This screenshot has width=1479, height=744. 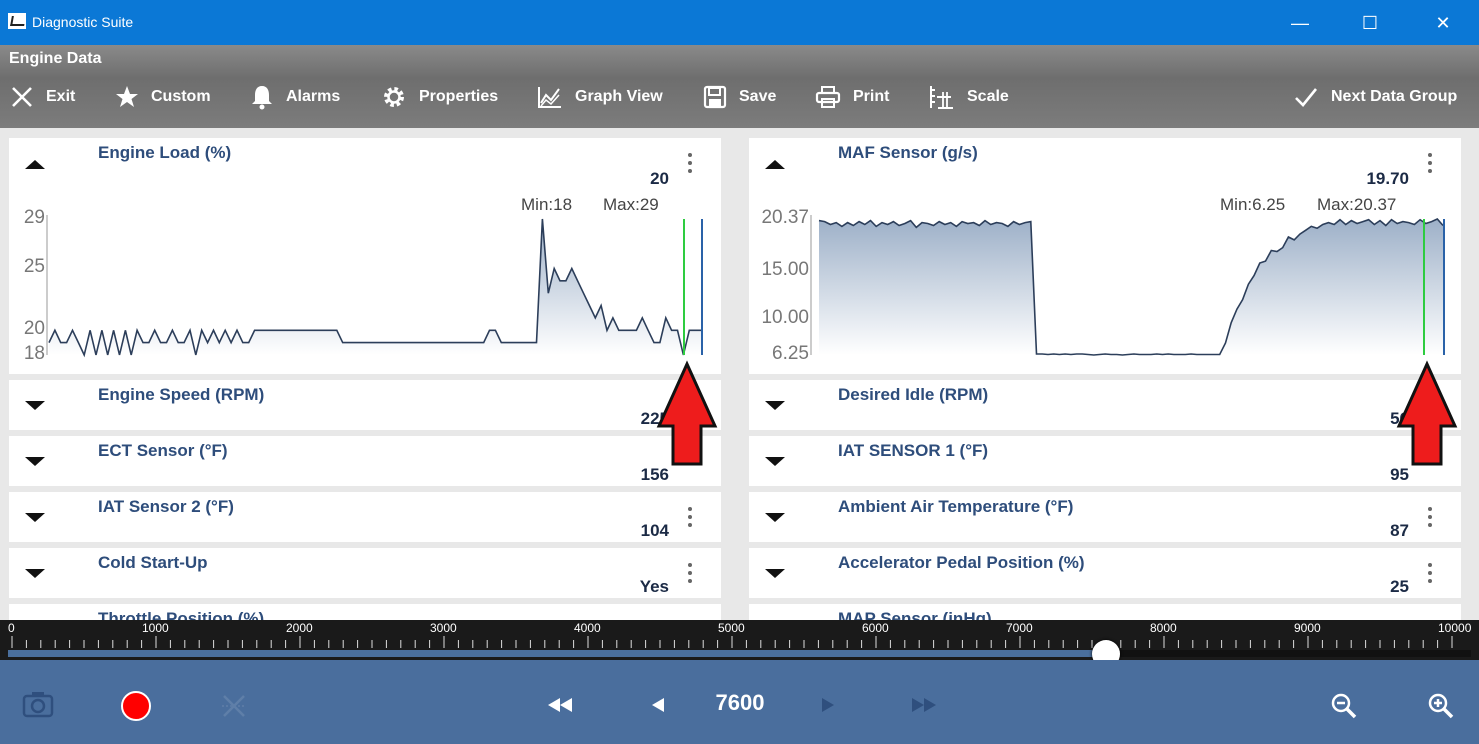 What do you see at coordinates (459, 96) in the screenshot?
I see `properties-label: Properties` at bounding box center [459, 96].